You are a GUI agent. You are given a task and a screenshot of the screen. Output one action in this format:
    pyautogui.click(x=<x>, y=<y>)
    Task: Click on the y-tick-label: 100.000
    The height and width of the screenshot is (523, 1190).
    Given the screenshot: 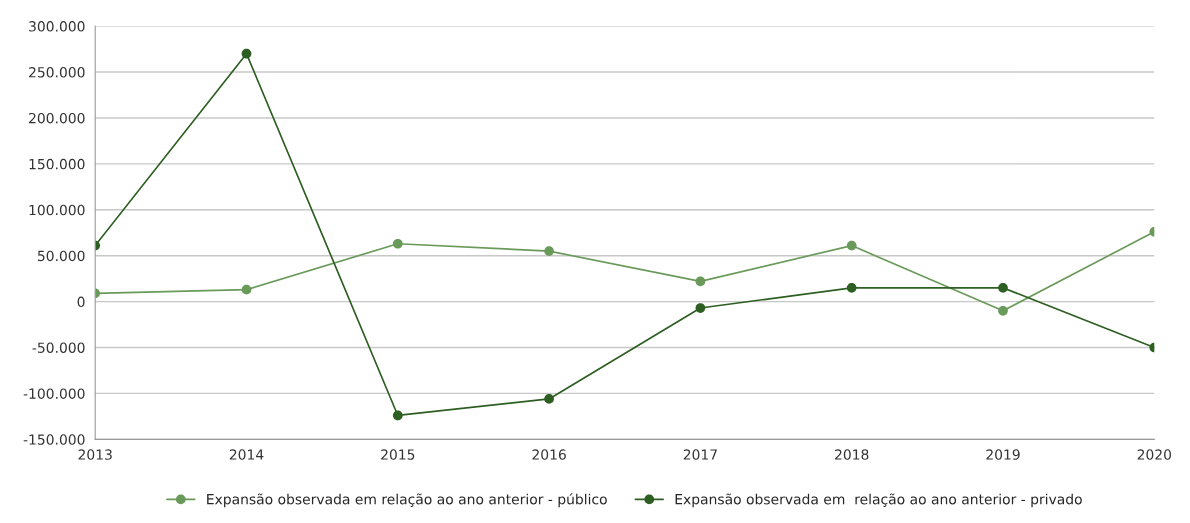 What is the action you would take?
    pyautogui.click(x=57, y=210)
    